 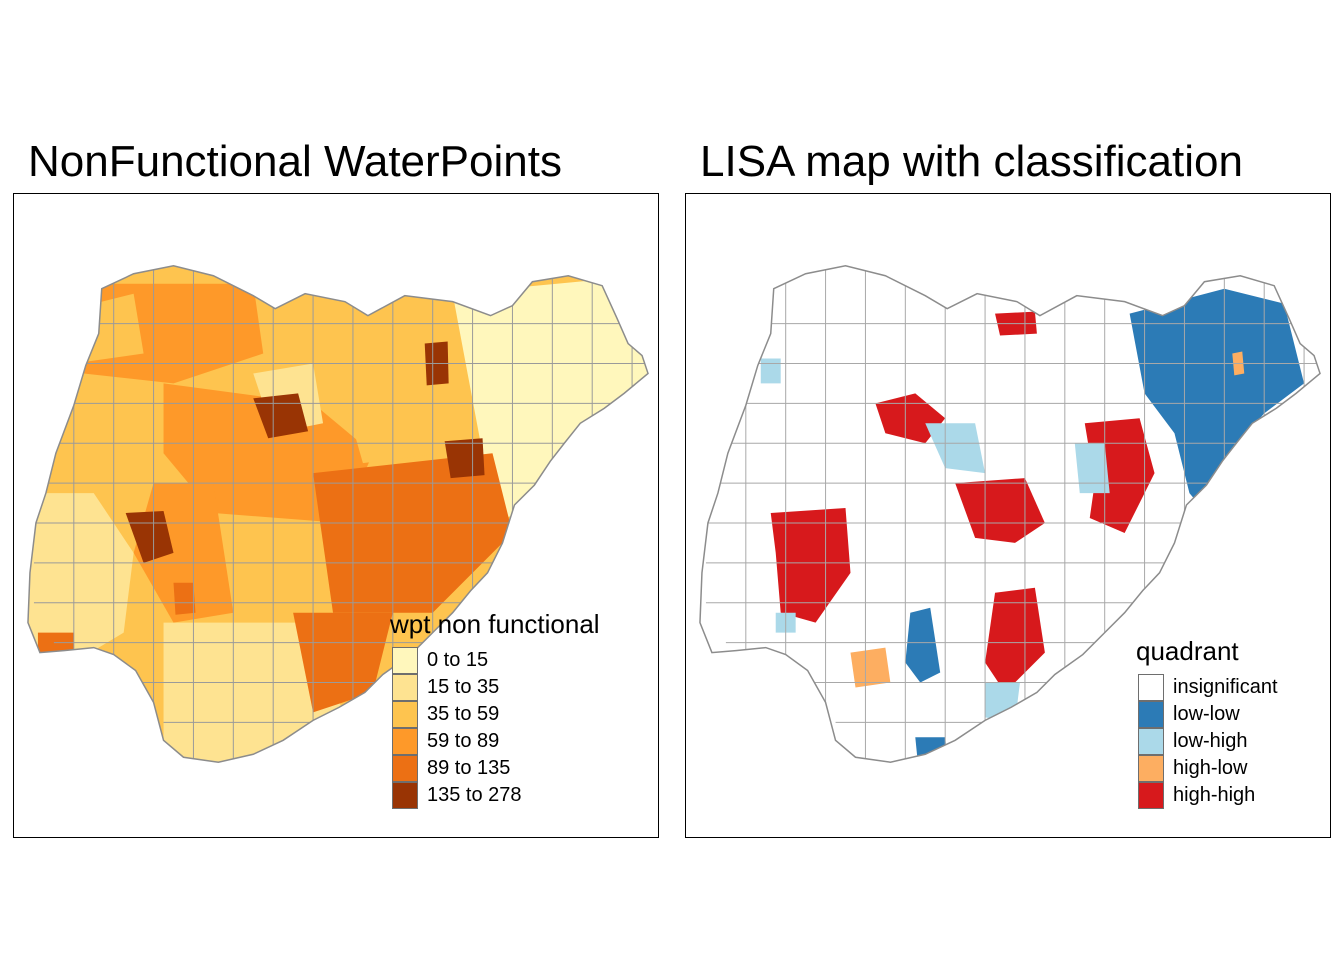 I want to click on legend-label: low-low, so click(x=1206, y=714).